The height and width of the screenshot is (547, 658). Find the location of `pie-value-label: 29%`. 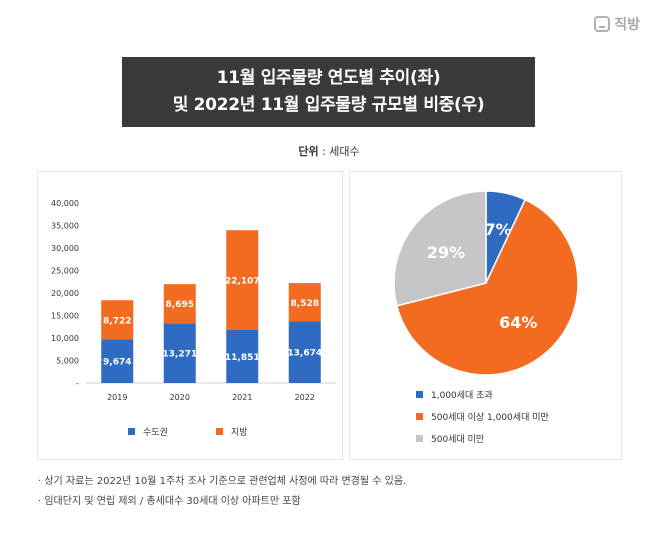

pie-value-label: 29% is located at coordinates (446, 252).